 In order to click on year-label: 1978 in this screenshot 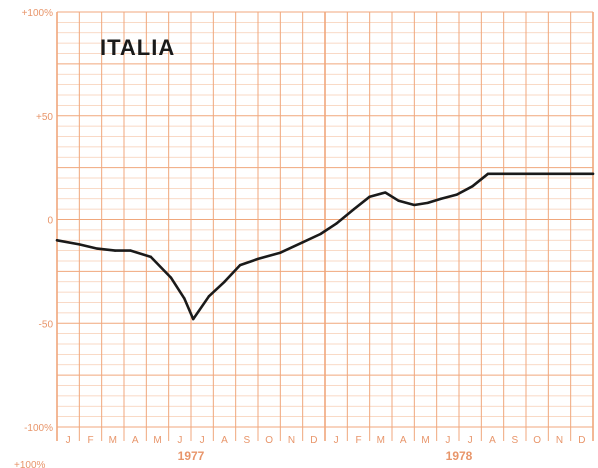, I will do `click(459, 456)`.